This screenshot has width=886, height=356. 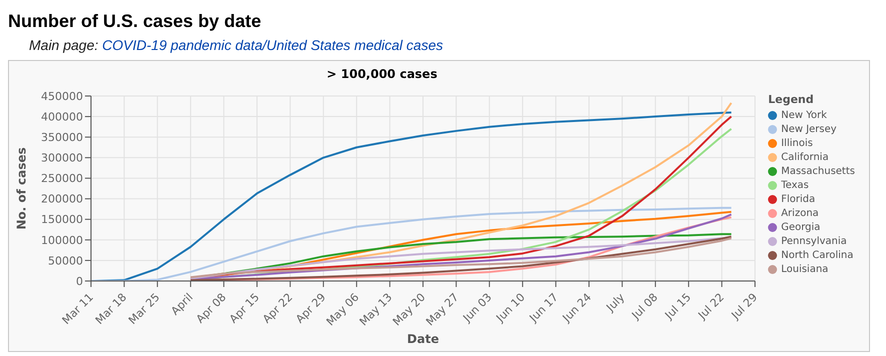 I want to click on legend-label: Florida, so click(x=798, y=199).